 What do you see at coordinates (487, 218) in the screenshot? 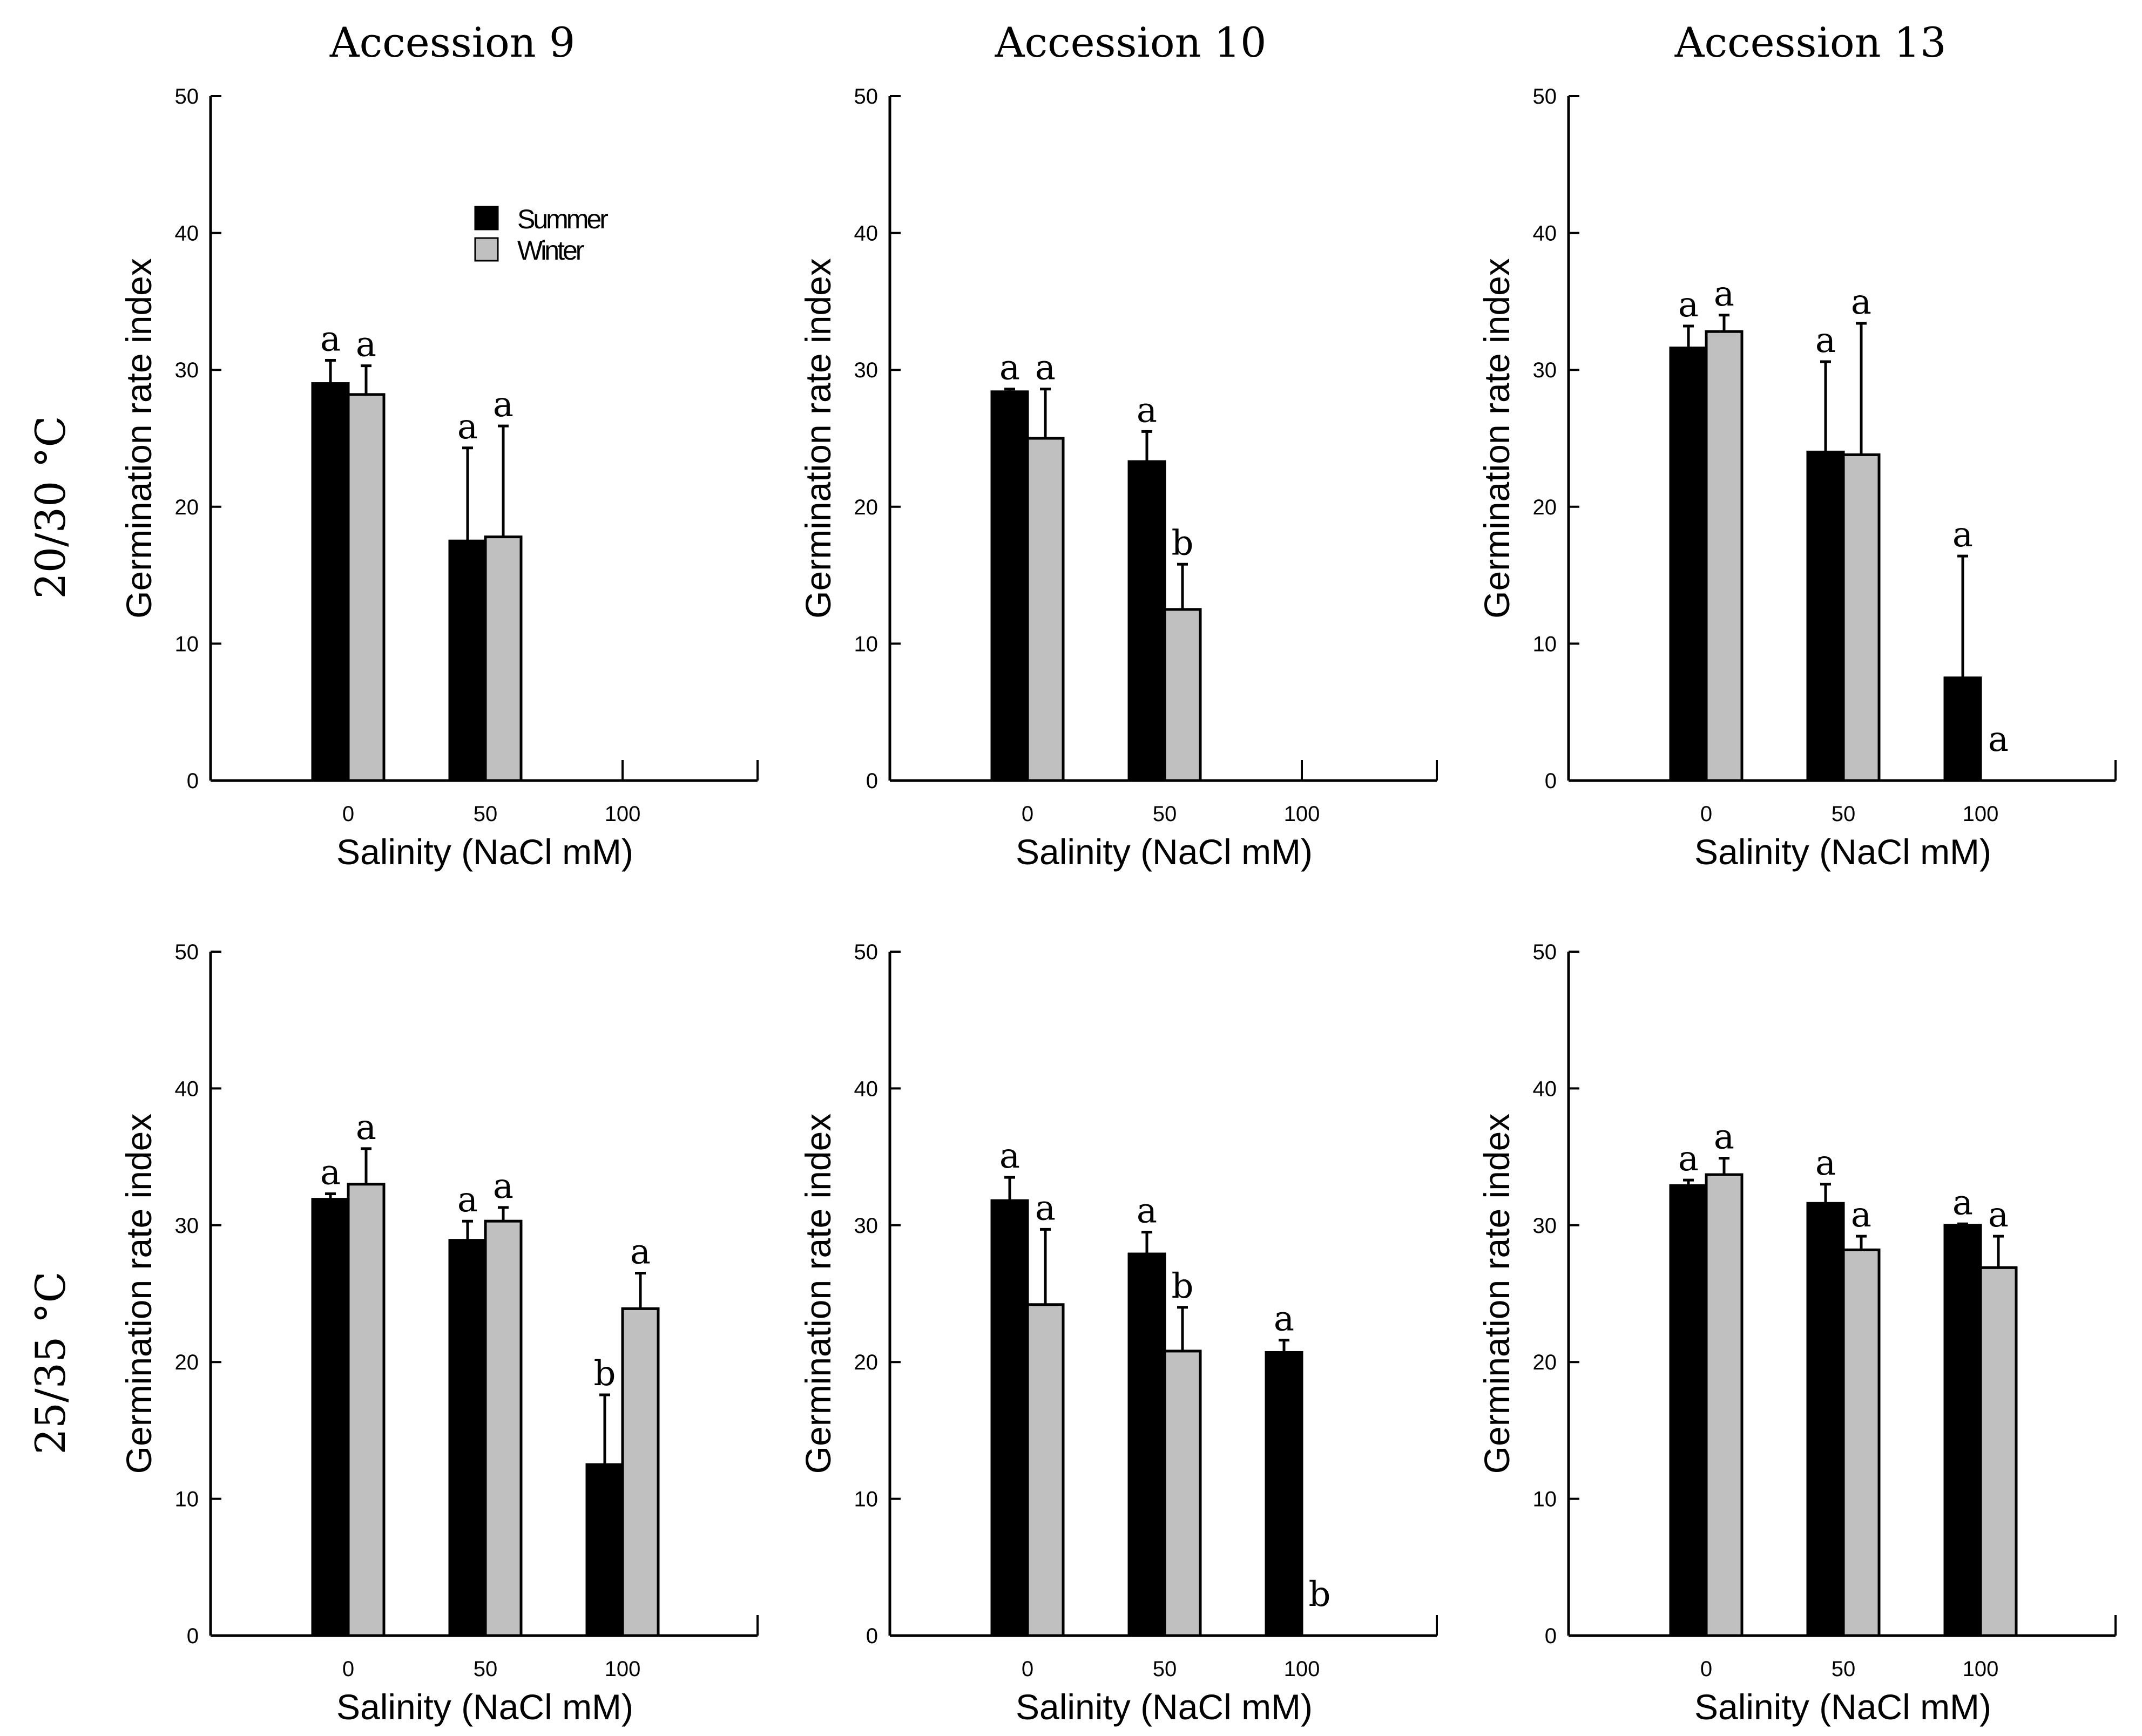
I see `legend-swatch-summer` at bounding box center [487, 218].